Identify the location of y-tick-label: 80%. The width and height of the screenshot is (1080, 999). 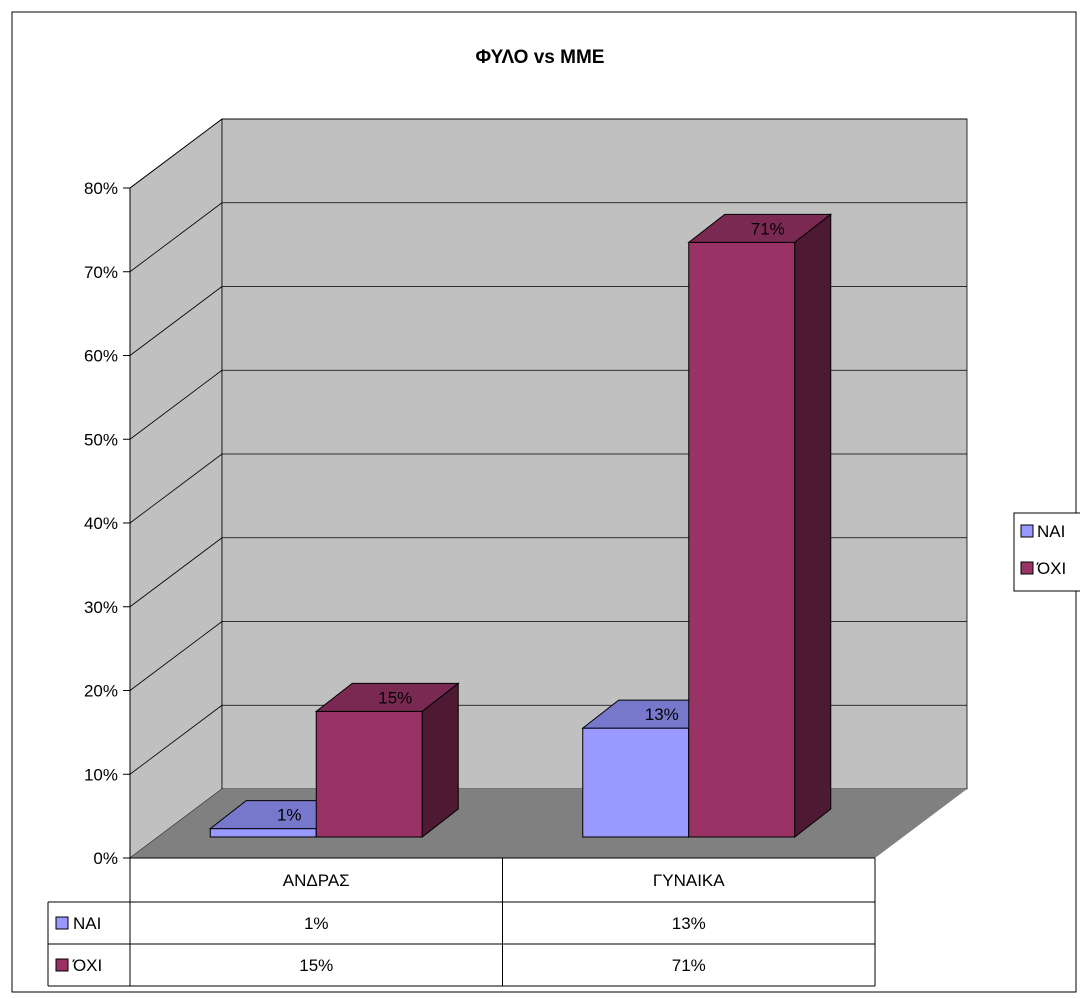
(101, 188).